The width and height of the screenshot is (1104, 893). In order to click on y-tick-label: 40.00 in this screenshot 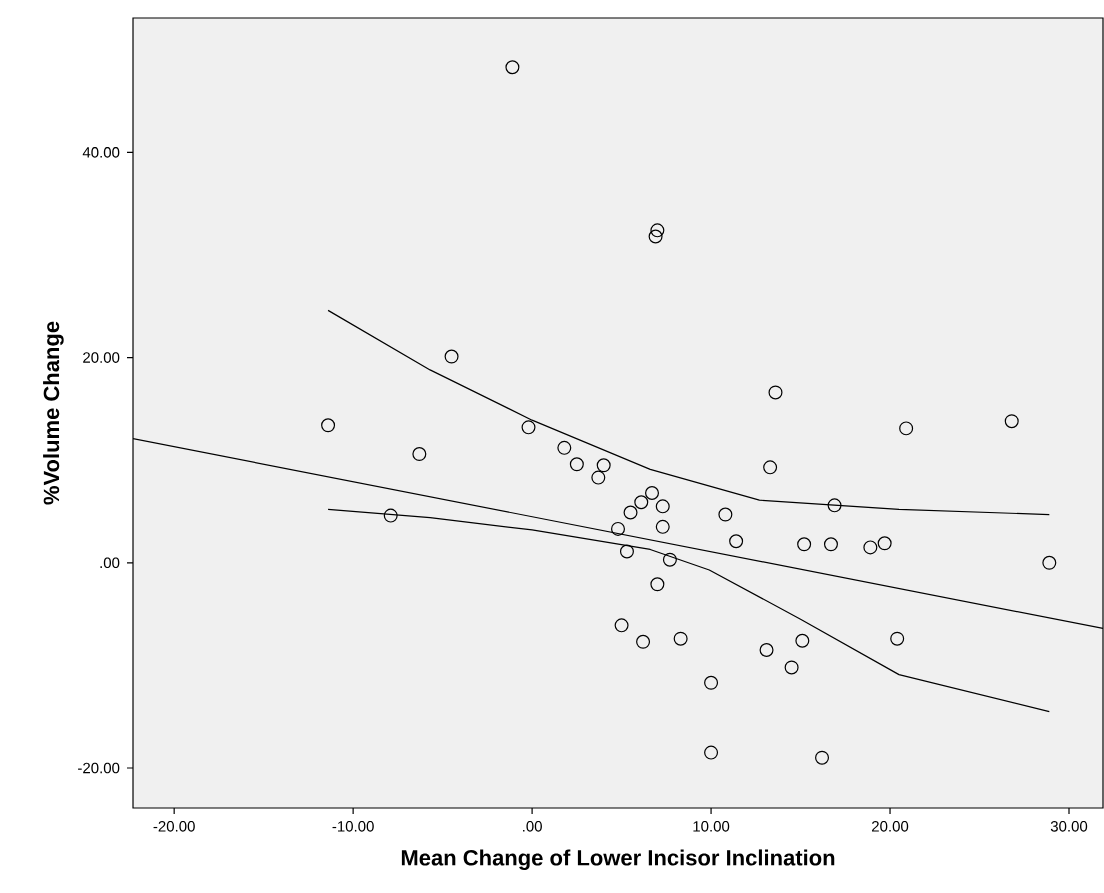, I will do `click(101, 152)`.